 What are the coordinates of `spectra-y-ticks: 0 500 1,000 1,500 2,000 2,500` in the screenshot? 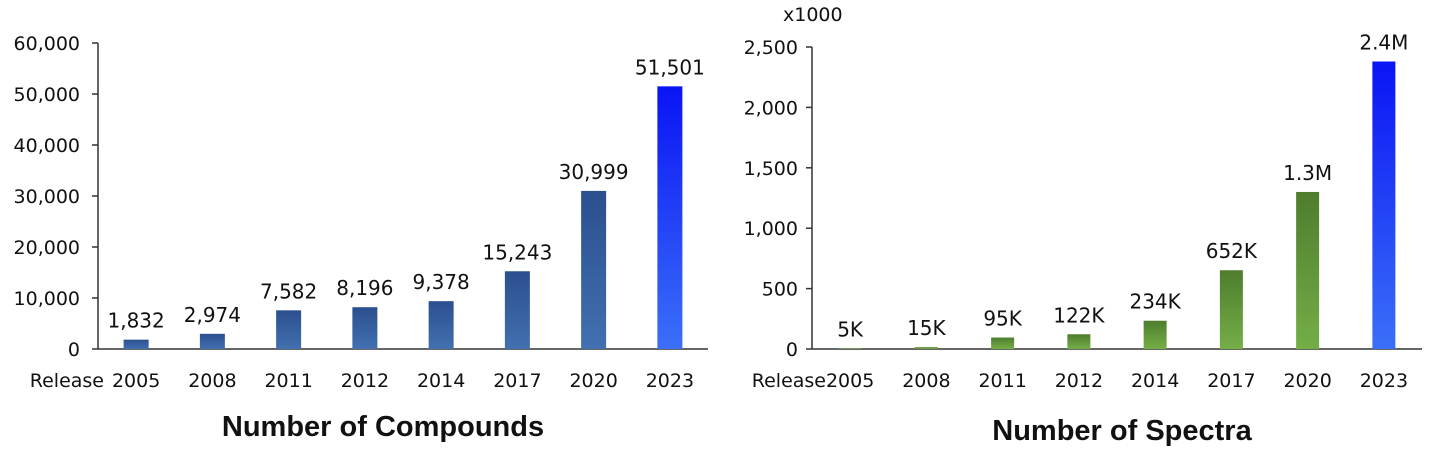 It's located at (778, 199).